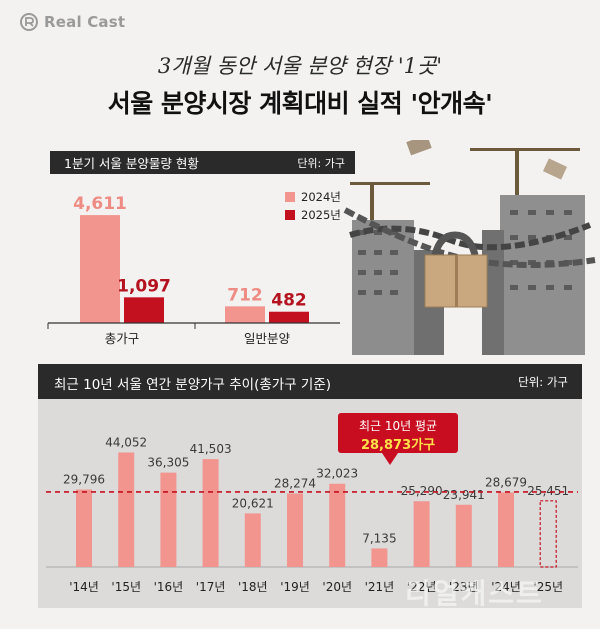 This screenshot has height=629, width=600. Describe the element at coordinates (290, 215) in the screenshot. I see `legend-2025-swatch` at that location.